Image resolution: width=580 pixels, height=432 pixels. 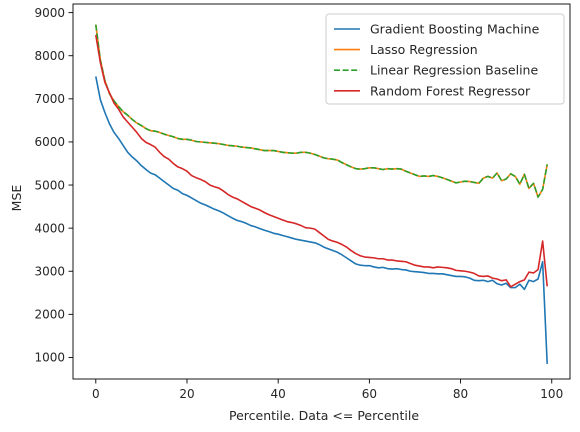 I want to click on y-tick-label: 5000, so click(x=49, y=185).